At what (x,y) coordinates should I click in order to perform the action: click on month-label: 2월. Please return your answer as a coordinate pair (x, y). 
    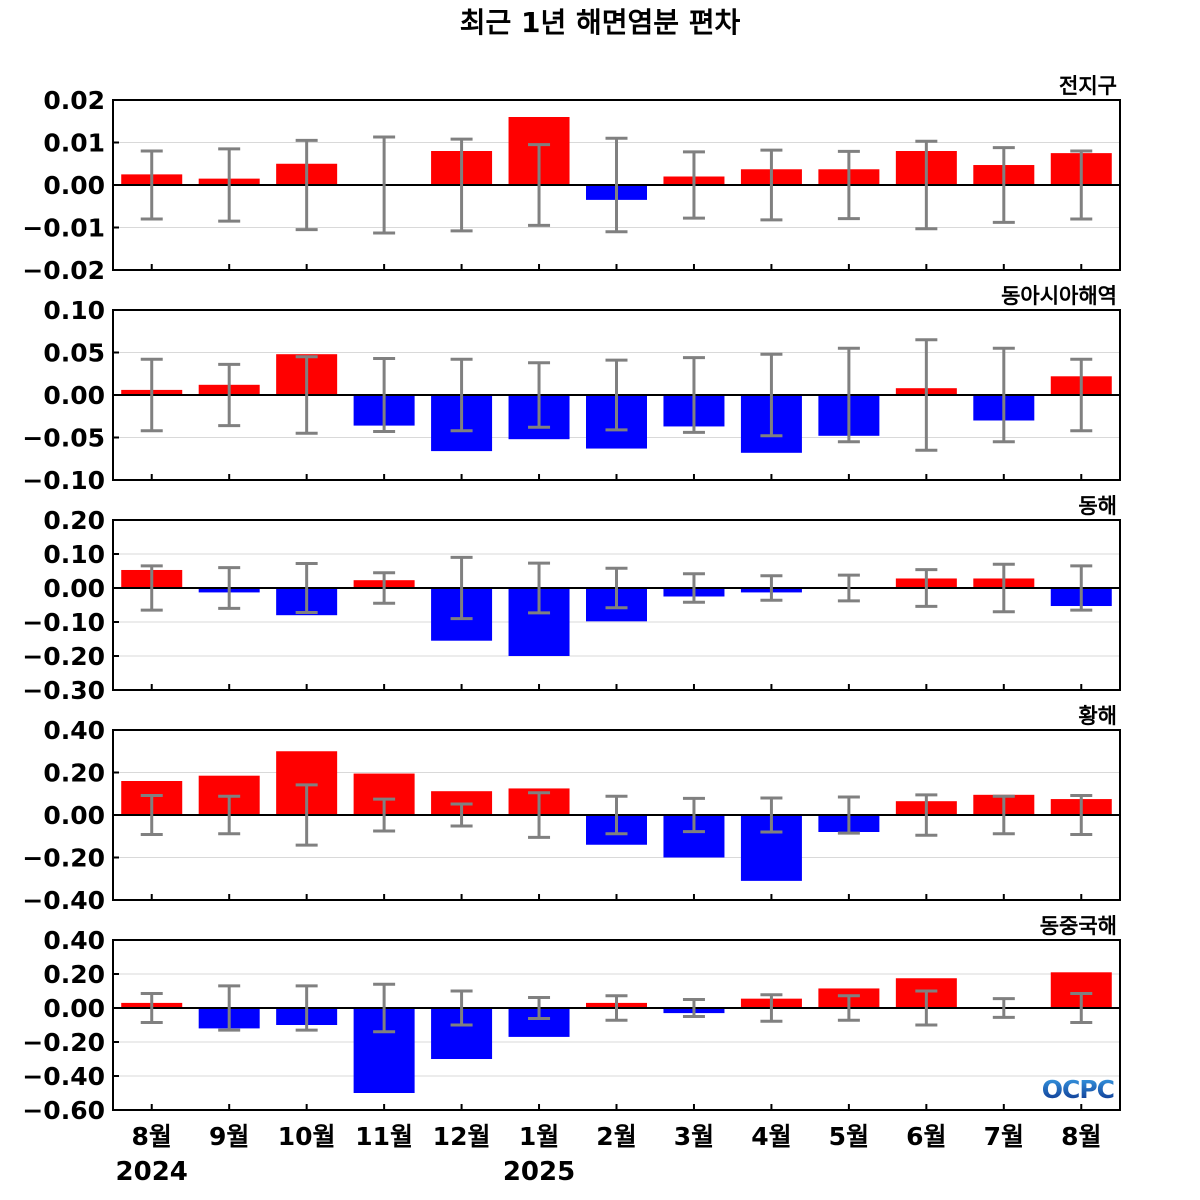
    Looking at the image, I should click on (616, 1136).